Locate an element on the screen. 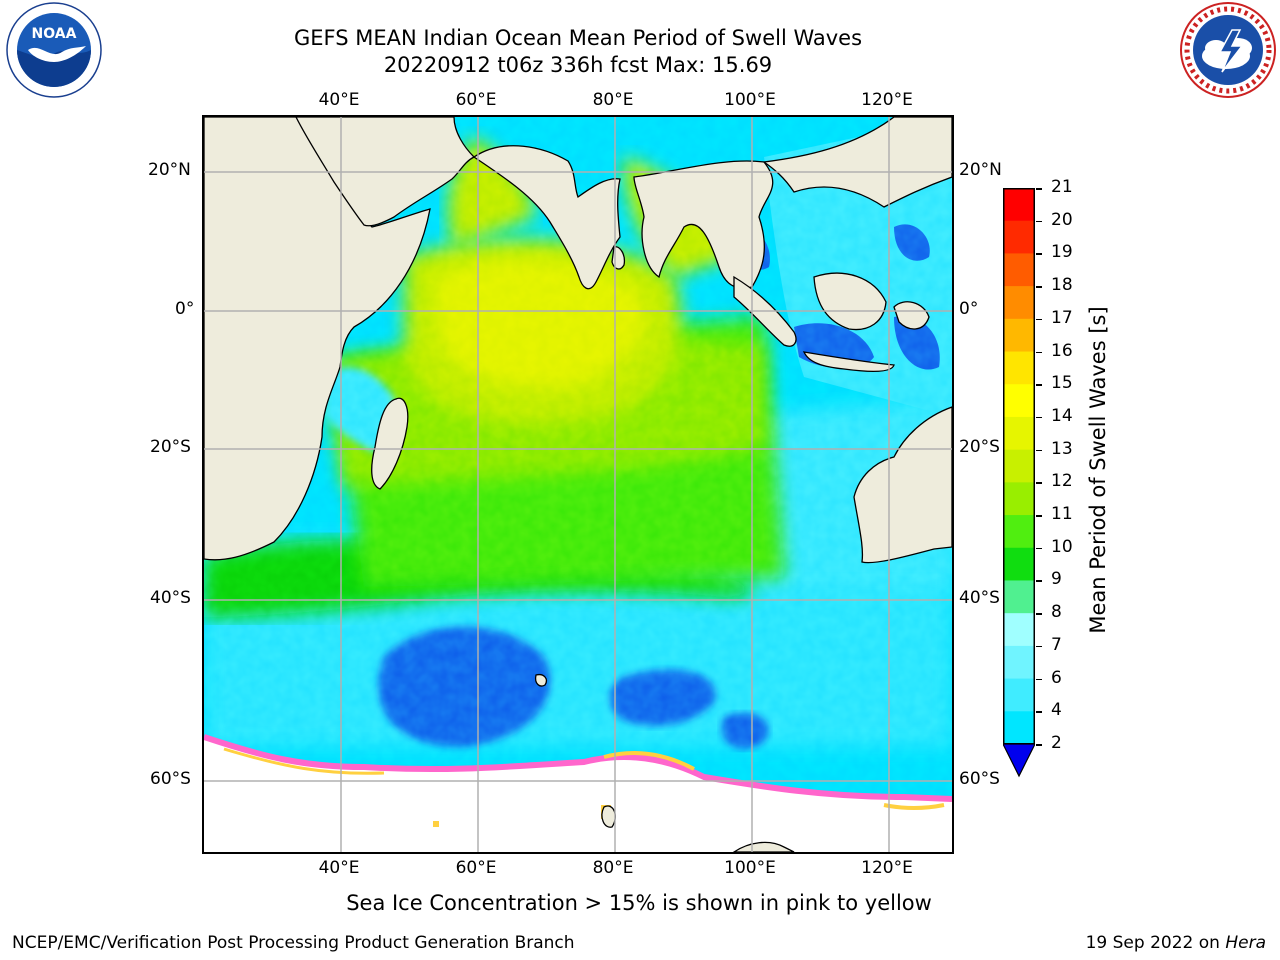 The image size is (1280, 960). lon-tick-top: 40°E is located at coordinates (339, 100).